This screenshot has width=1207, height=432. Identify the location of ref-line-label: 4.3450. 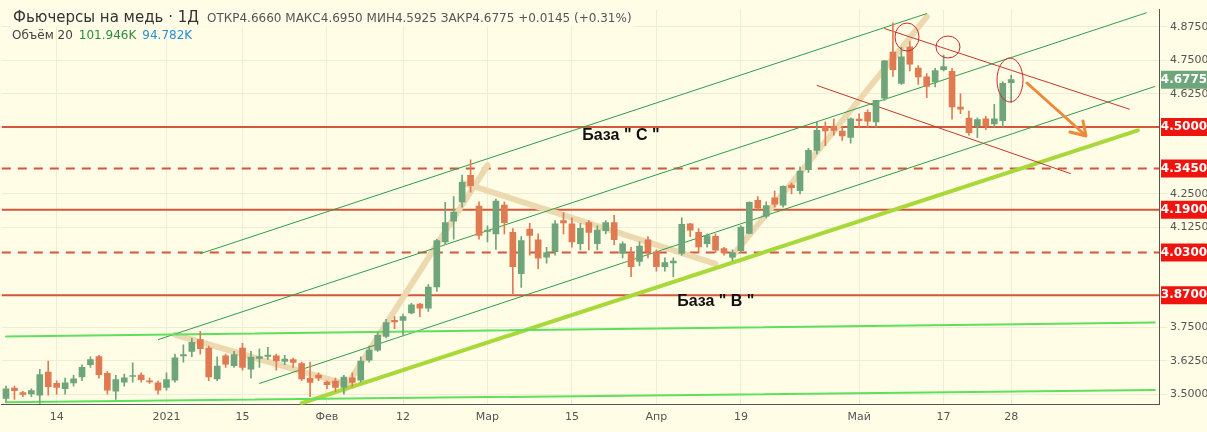
(1183, 167).